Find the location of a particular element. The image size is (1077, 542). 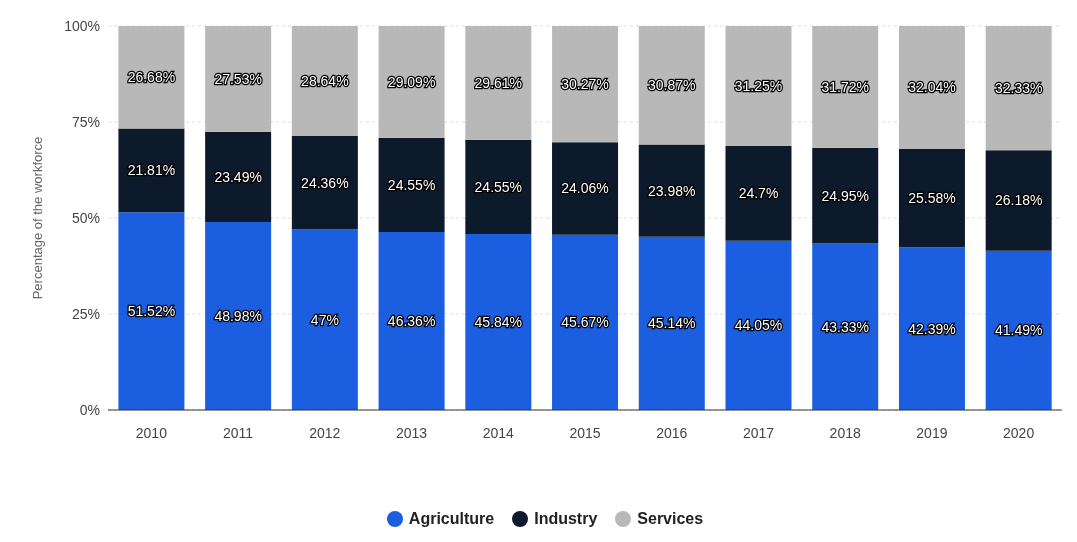

data-label: 45.14% is located at coordinates (672, 323).